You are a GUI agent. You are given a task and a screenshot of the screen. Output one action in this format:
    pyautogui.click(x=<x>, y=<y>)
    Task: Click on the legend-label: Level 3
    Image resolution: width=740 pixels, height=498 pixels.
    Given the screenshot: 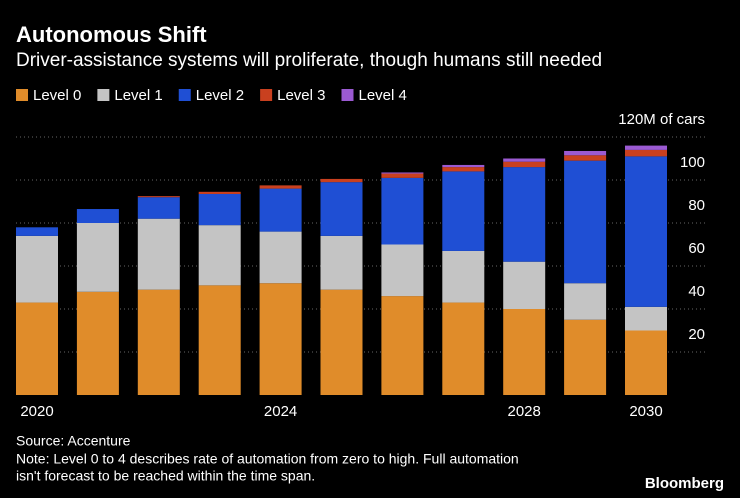 What is the action you would take?
    pyautogui.click(x=301, y=95)
    